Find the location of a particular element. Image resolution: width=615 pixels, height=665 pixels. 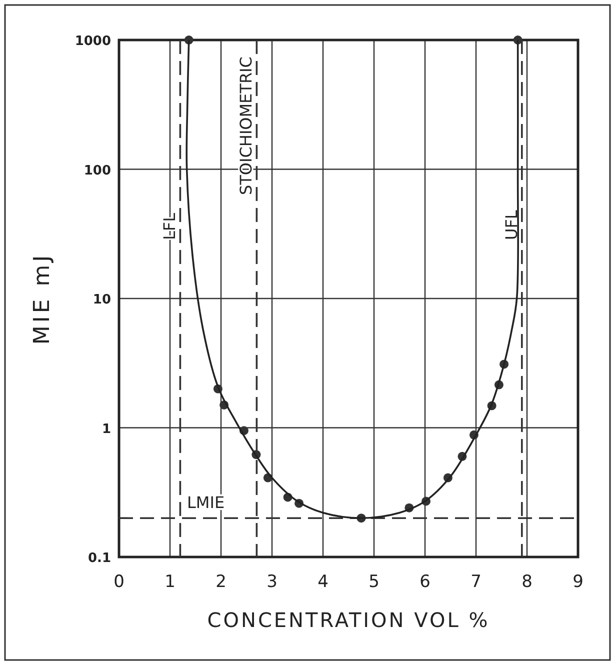

ref-line-label: UFL is located at coordinates (511, 225).